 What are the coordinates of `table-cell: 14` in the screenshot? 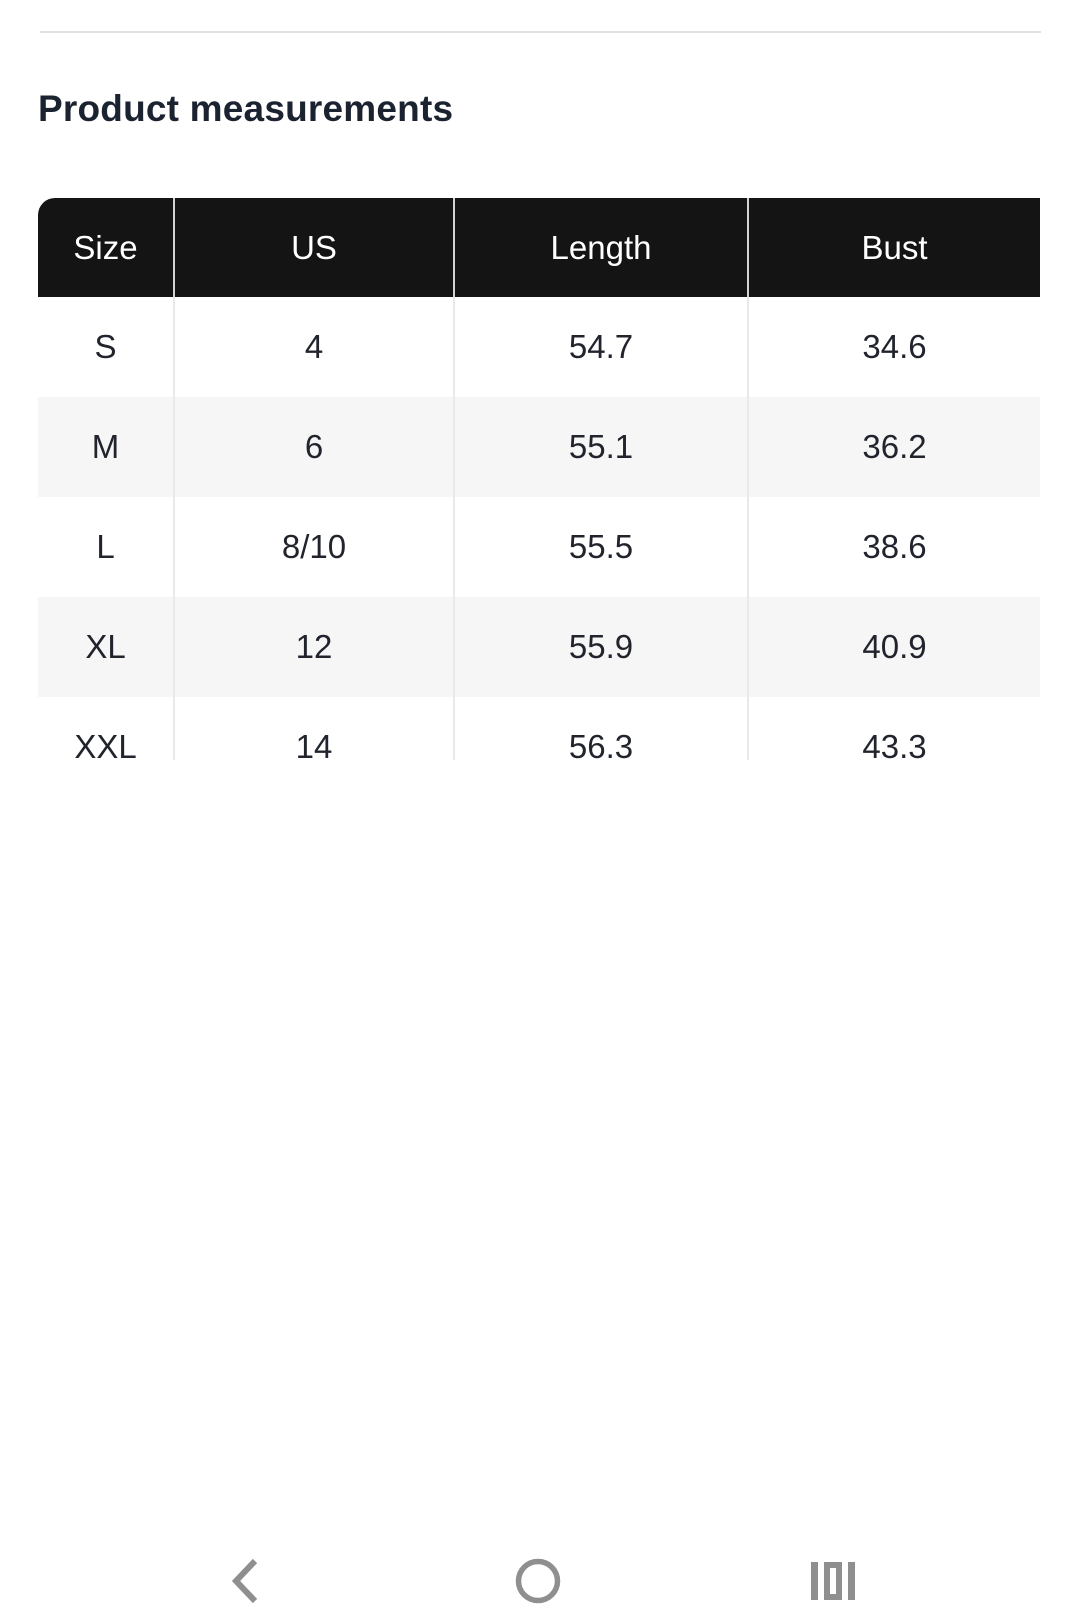 It's located at (313, 728).